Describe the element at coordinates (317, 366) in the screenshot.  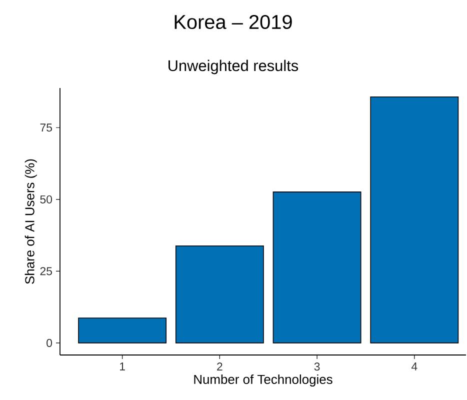
I see `x-tick-label: 3` at that location.